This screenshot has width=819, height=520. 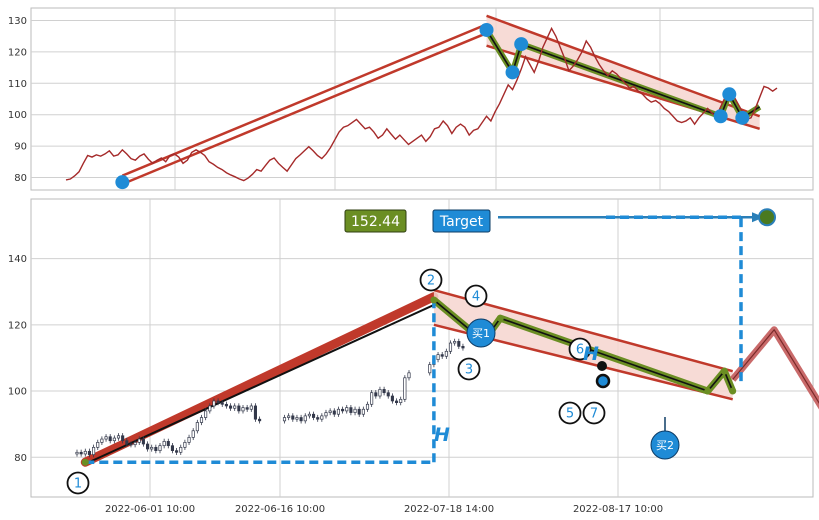 I want to click on descending-channel-fill, so click(x=623, y=72).